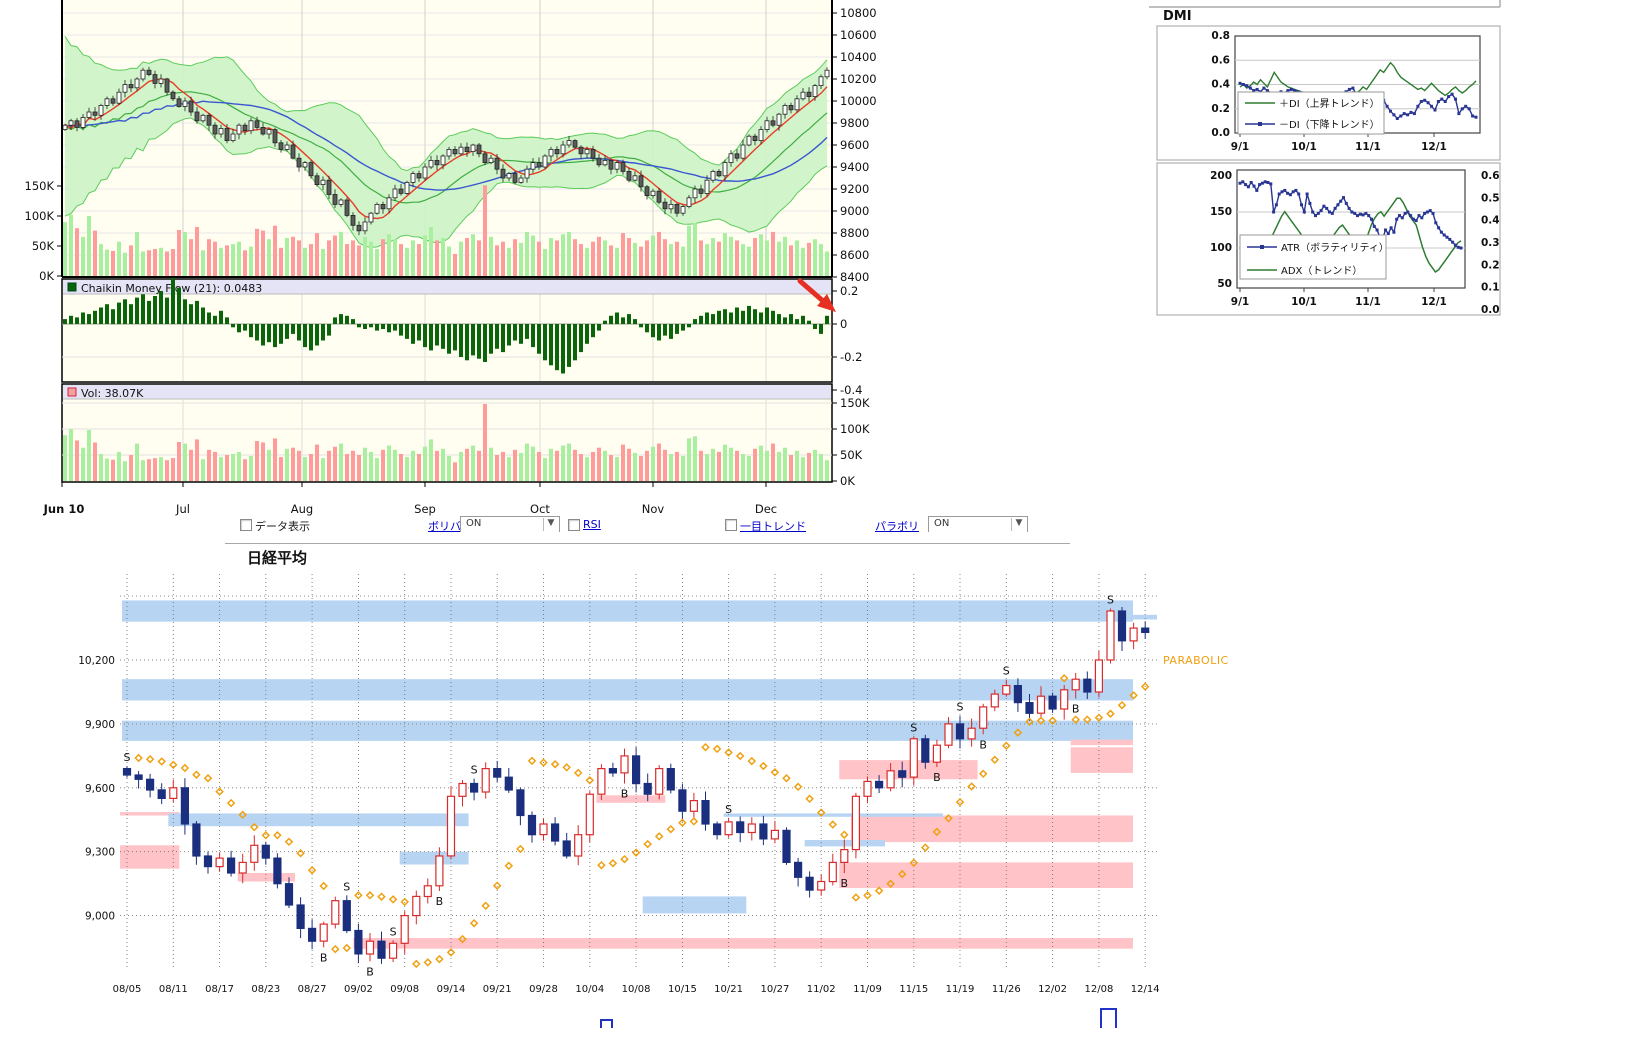 This screenshot has width=1626, height=1054. Describe the element at coordinates (543, 989) in the screenshot. I see `svg-text: 09/28` at that location.